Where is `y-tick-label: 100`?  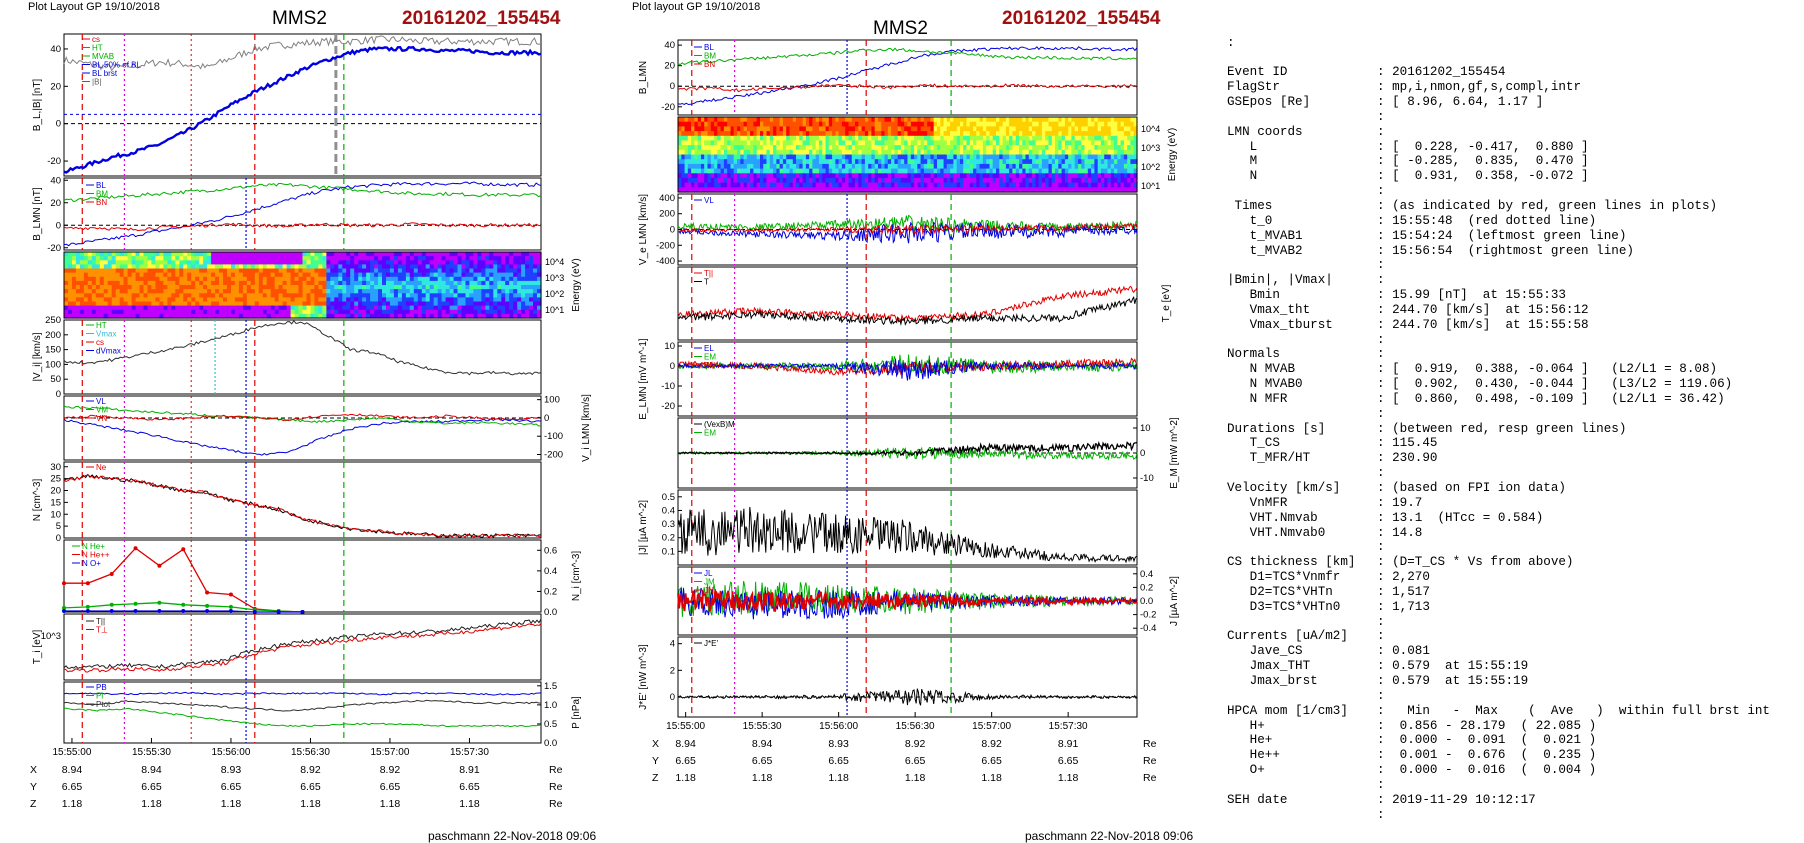
y-tick-label: 100 is located at coordinates (552, 400).